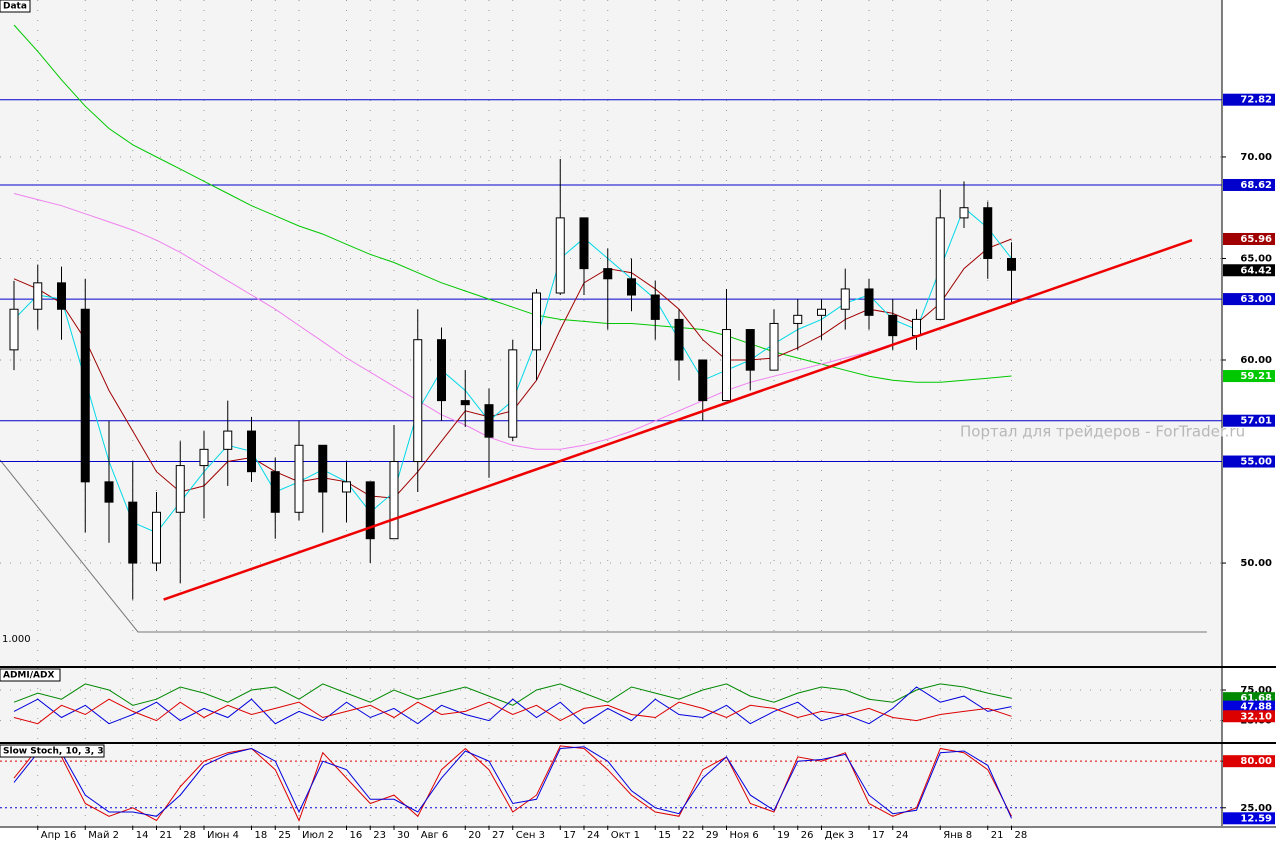  I want to click on price-label: 63.00, so click(1256, 299).